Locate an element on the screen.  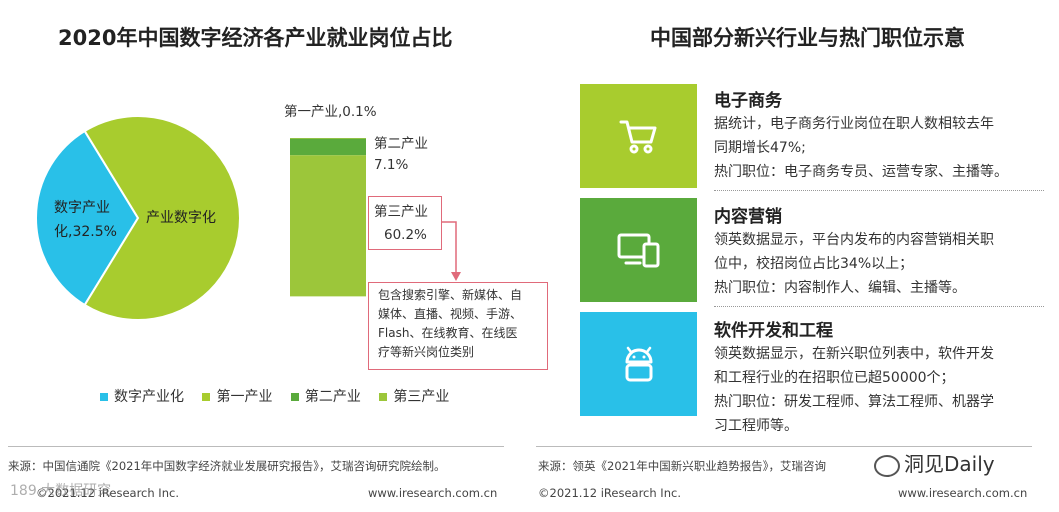
legend-item: 第二产业 is located at coordinates (325, 396).